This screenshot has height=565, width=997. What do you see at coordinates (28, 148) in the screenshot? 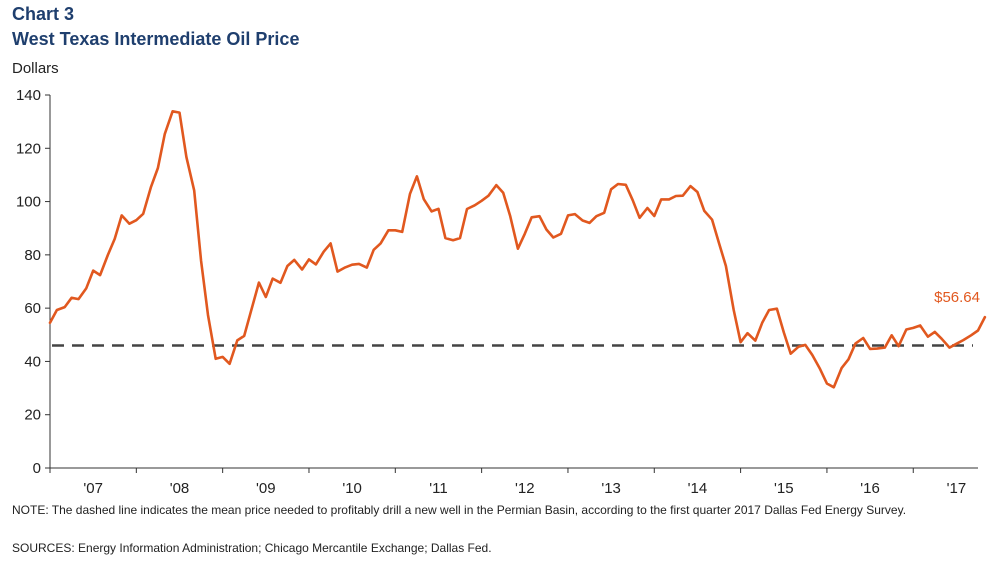
I see `y-tick-label: 120` at bounding box center [28, 148].